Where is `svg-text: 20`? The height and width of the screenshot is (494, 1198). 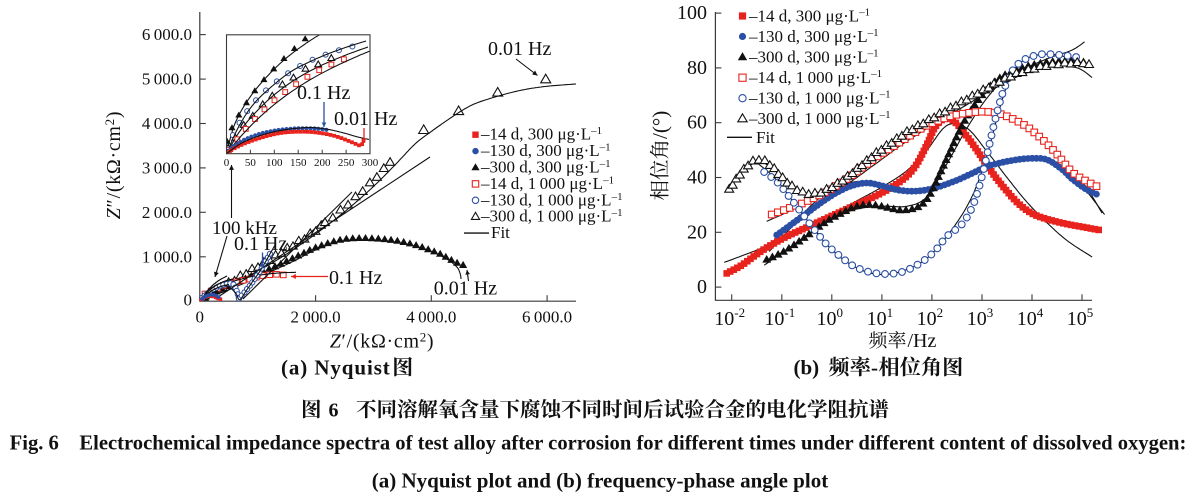 svg-text: 20 is located at coordinates (697, 232).